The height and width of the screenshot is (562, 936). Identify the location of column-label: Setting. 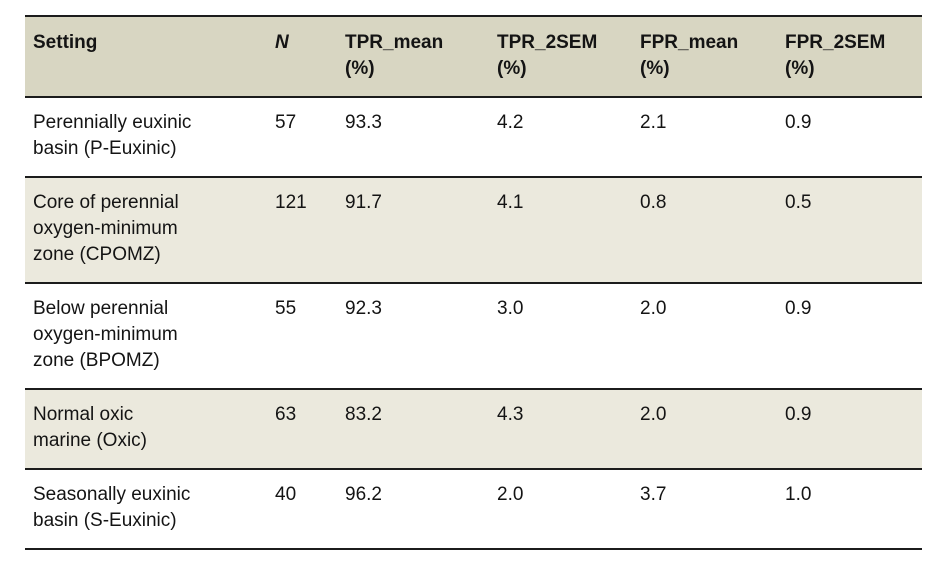
(65, 42).